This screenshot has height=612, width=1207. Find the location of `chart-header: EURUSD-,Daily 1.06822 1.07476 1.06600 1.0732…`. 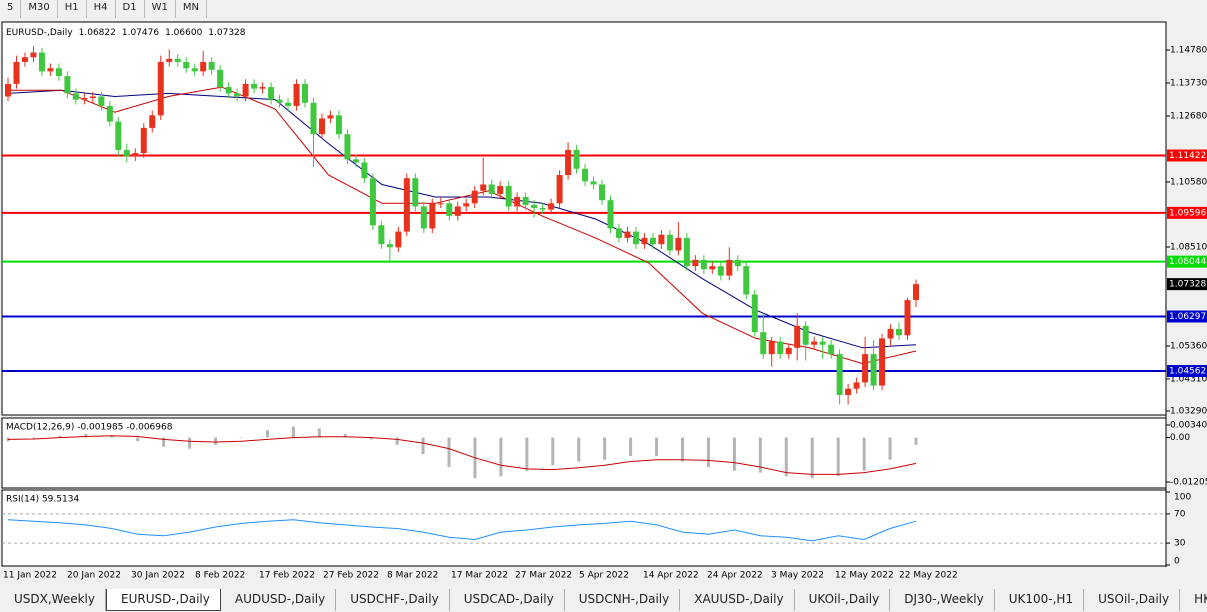

chart-header: EURUSD-,Daily 1.06822 1.07476 1.06600 1.0732… is located at coordinates (126, 33).